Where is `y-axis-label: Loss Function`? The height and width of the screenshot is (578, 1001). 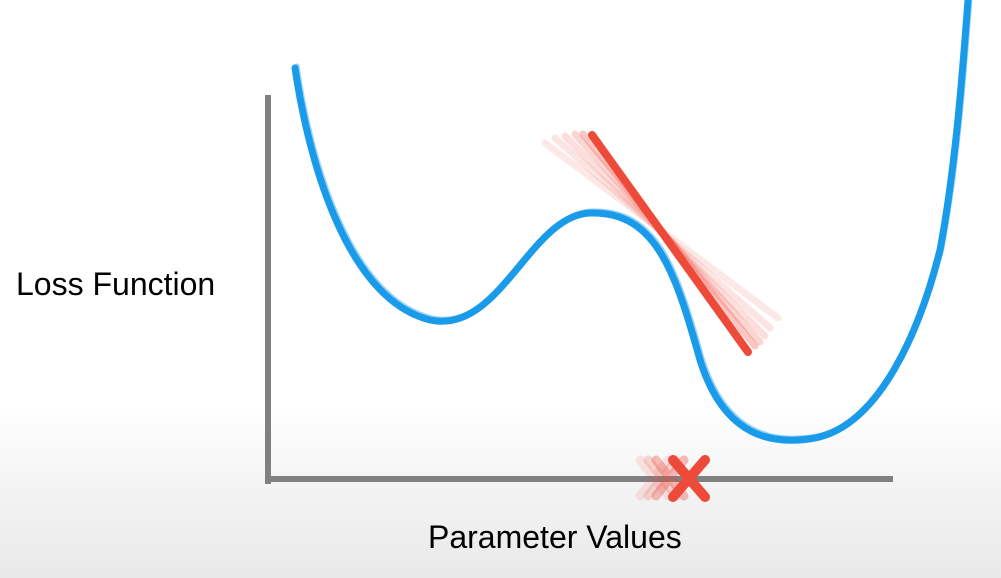 y-axis-label: Loss Function is located at coordinates (115, 284).